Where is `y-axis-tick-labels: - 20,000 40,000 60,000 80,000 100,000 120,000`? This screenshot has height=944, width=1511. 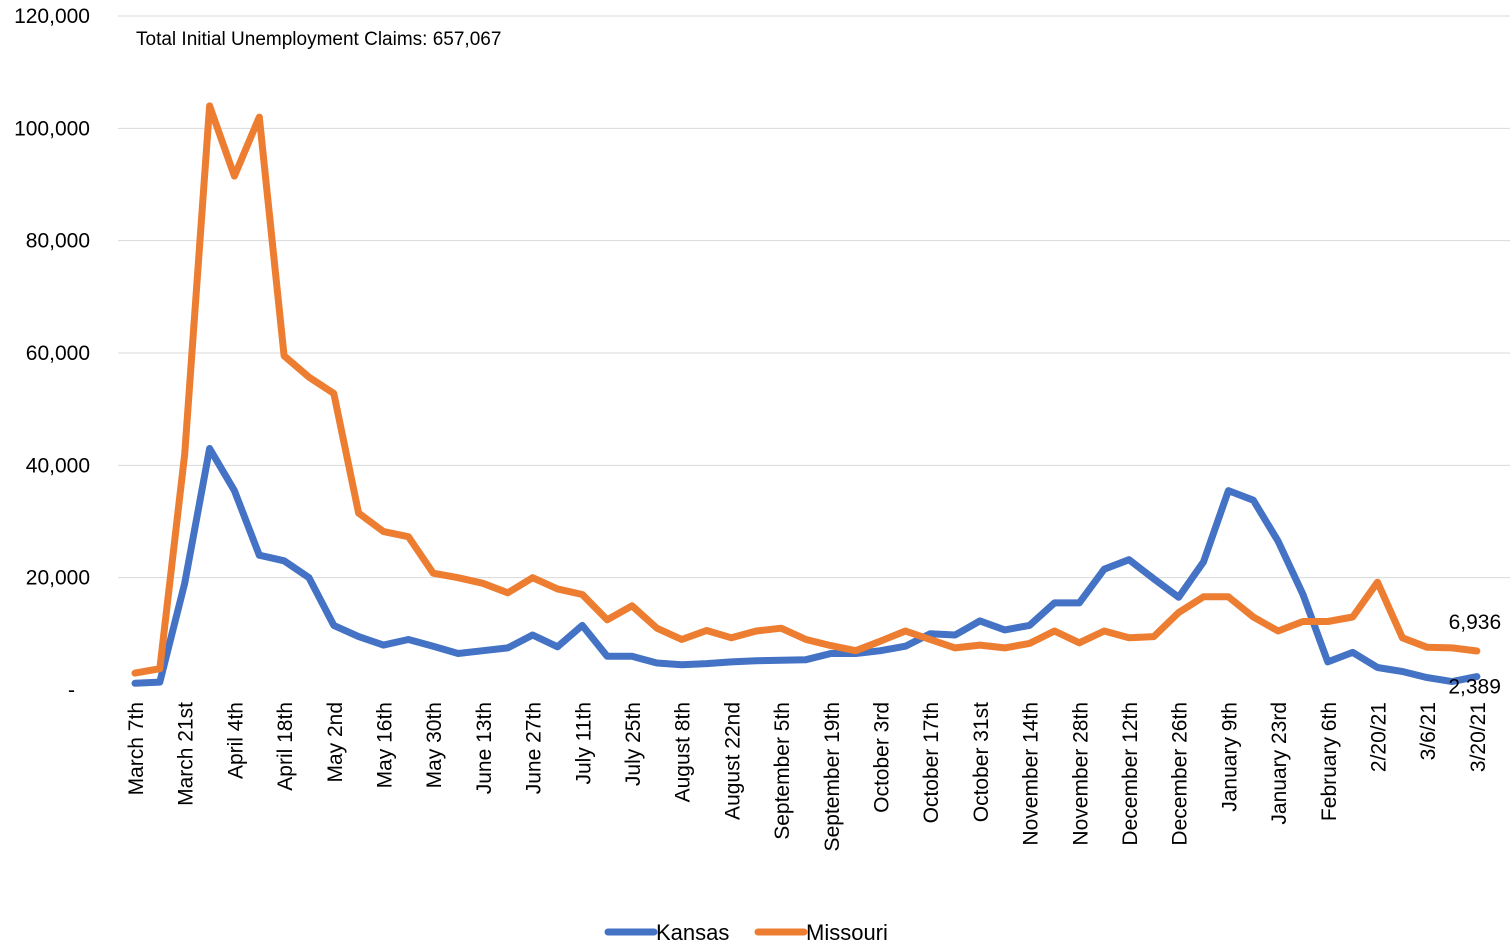
y-axis-tick-labels: - 20,000 40,000 60,000 80,000 100,000 120,000 is located at coordinates (52, 353).